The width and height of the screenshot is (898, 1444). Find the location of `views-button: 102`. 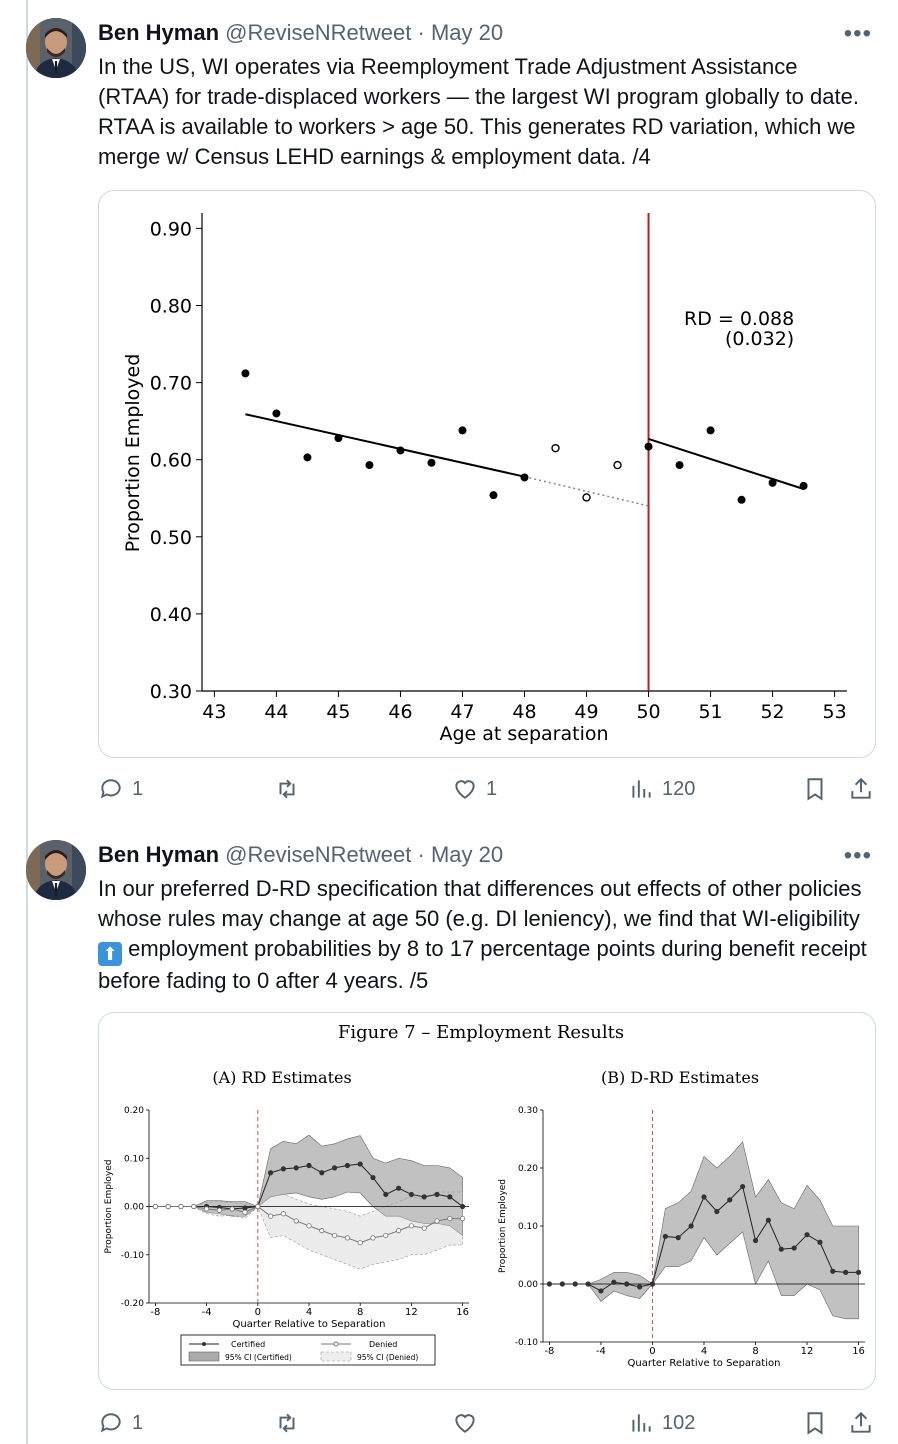

views-button: 102 is located at coordinates (661, 1423).